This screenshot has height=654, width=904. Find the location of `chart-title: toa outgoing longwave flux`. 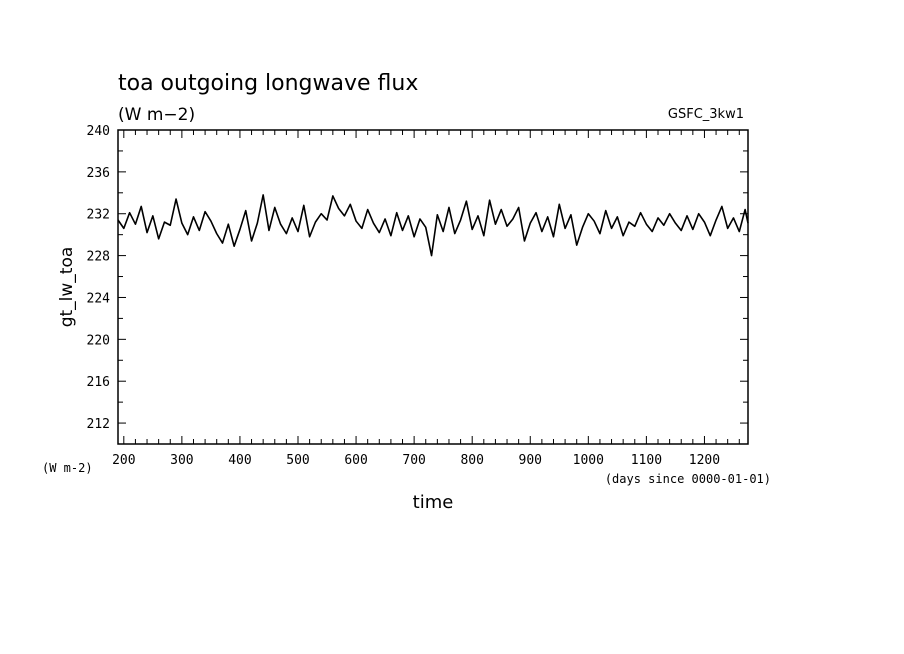

chart-title: toa outgoing longwave flux is located at coordinates (268, 83).